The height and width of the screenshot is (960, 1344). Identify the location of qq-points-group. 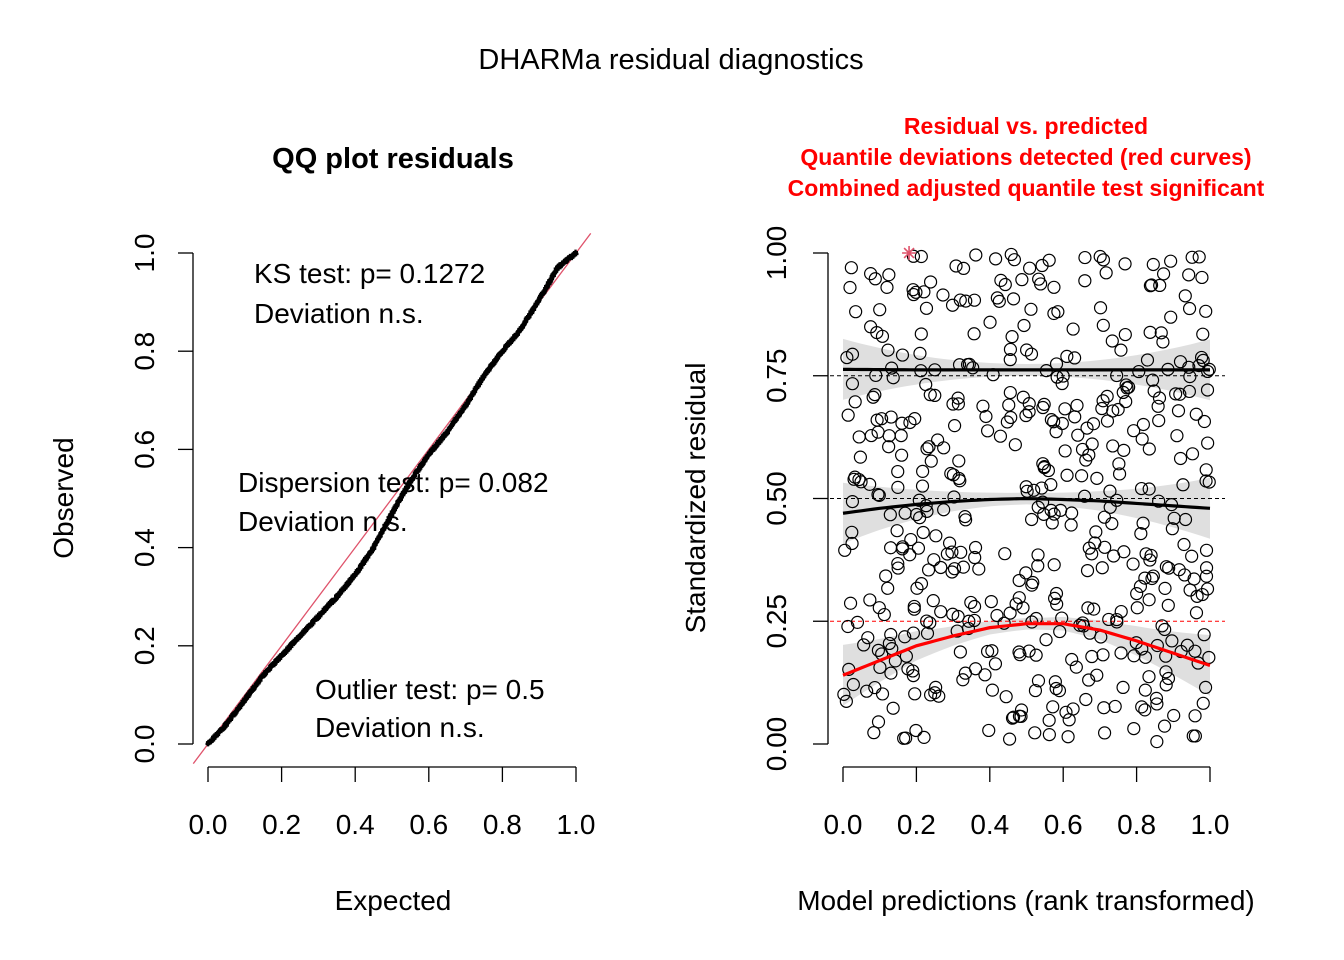
(392, 498).